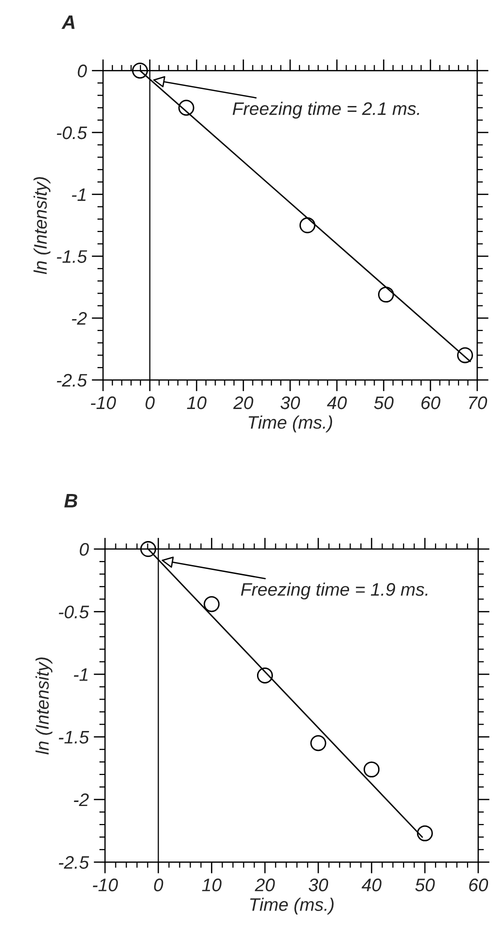 This screenshot has height=929, width=493. I want to click on x-tick-label: 70, so click(478, 403).